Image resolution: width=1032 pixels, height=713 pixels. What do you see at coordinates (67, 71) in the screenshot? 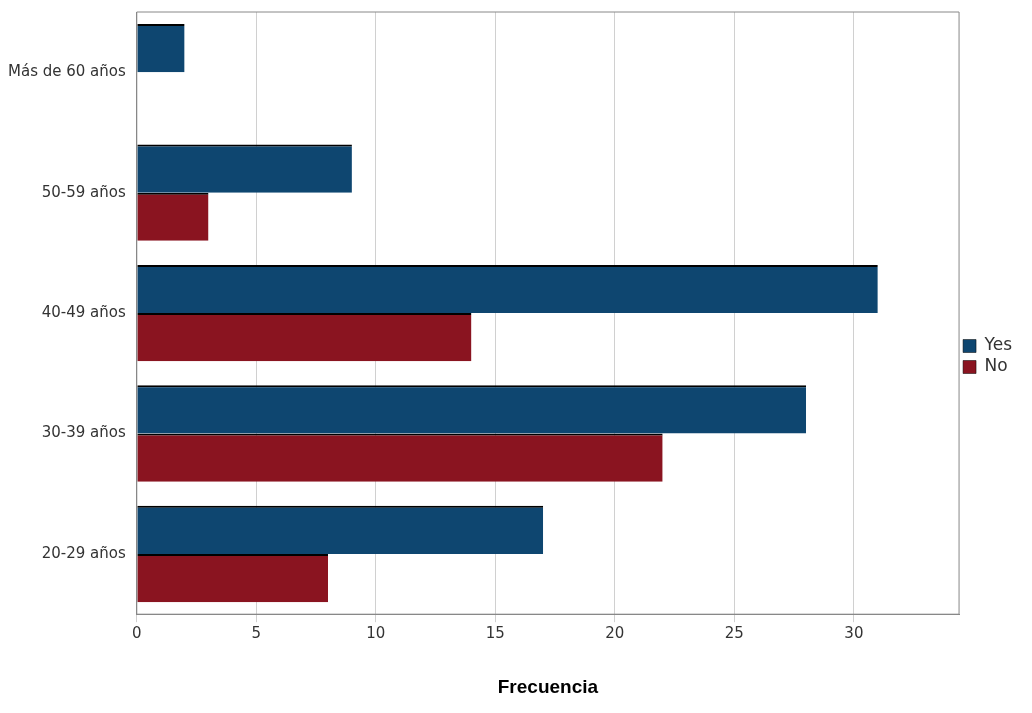
I see `y-tick-label: Más de 60 años` at bounding box center [67, 71].